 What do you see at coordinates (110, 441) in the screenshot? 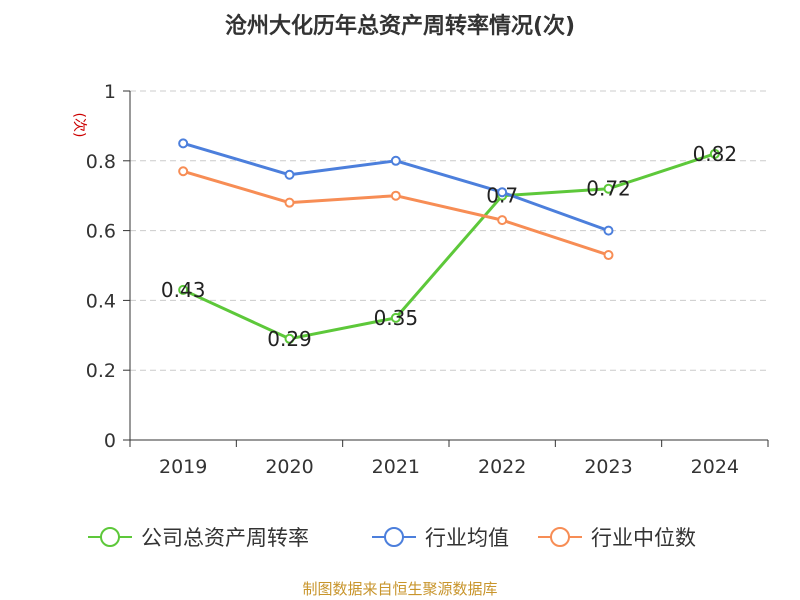
I see `y-tick-label: 0` at bounding box center [110, 441].